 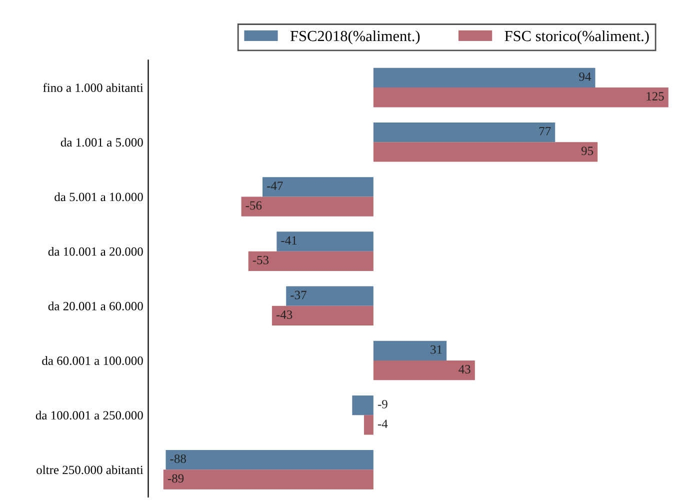 What do you see at coordinates (436, 349) in the screenshot?
I see `data-label: 31` at bounding box center [436, 349].